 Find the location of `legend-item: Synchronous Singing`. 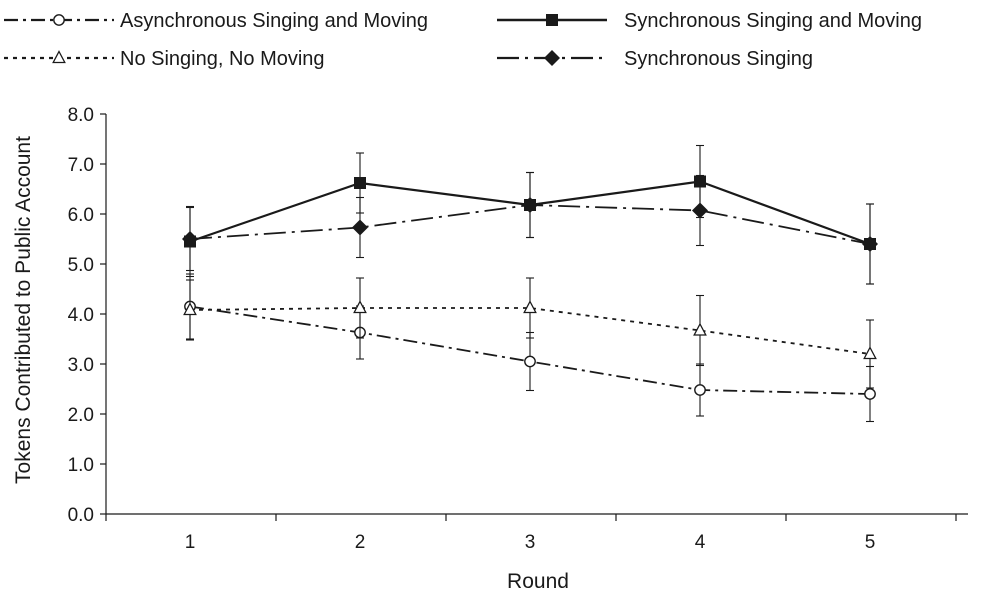

legend-item: Synchronous Singing is located at coordinates (655, 59).